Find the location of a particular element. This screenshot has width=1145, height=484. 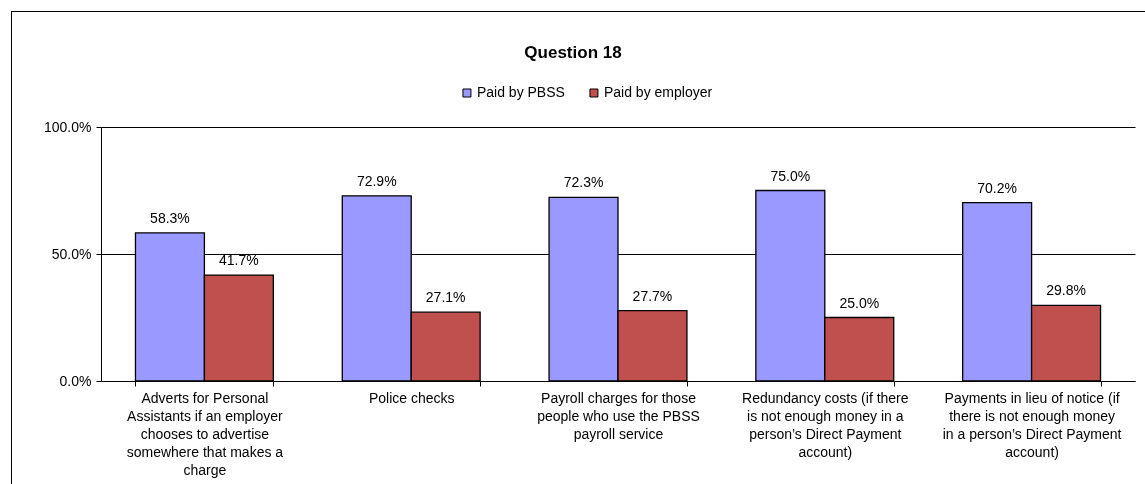

data-label: 27.1% is located at coordinates (445, 297).